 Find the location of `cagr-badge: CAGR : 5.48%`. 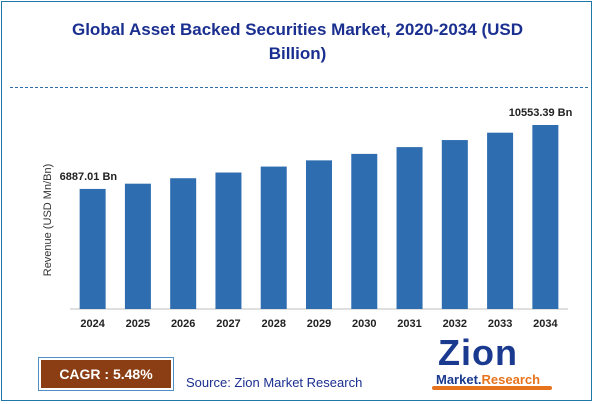

cagr-badge: CAGR : 5.48% is located at coordinates (106, 374).